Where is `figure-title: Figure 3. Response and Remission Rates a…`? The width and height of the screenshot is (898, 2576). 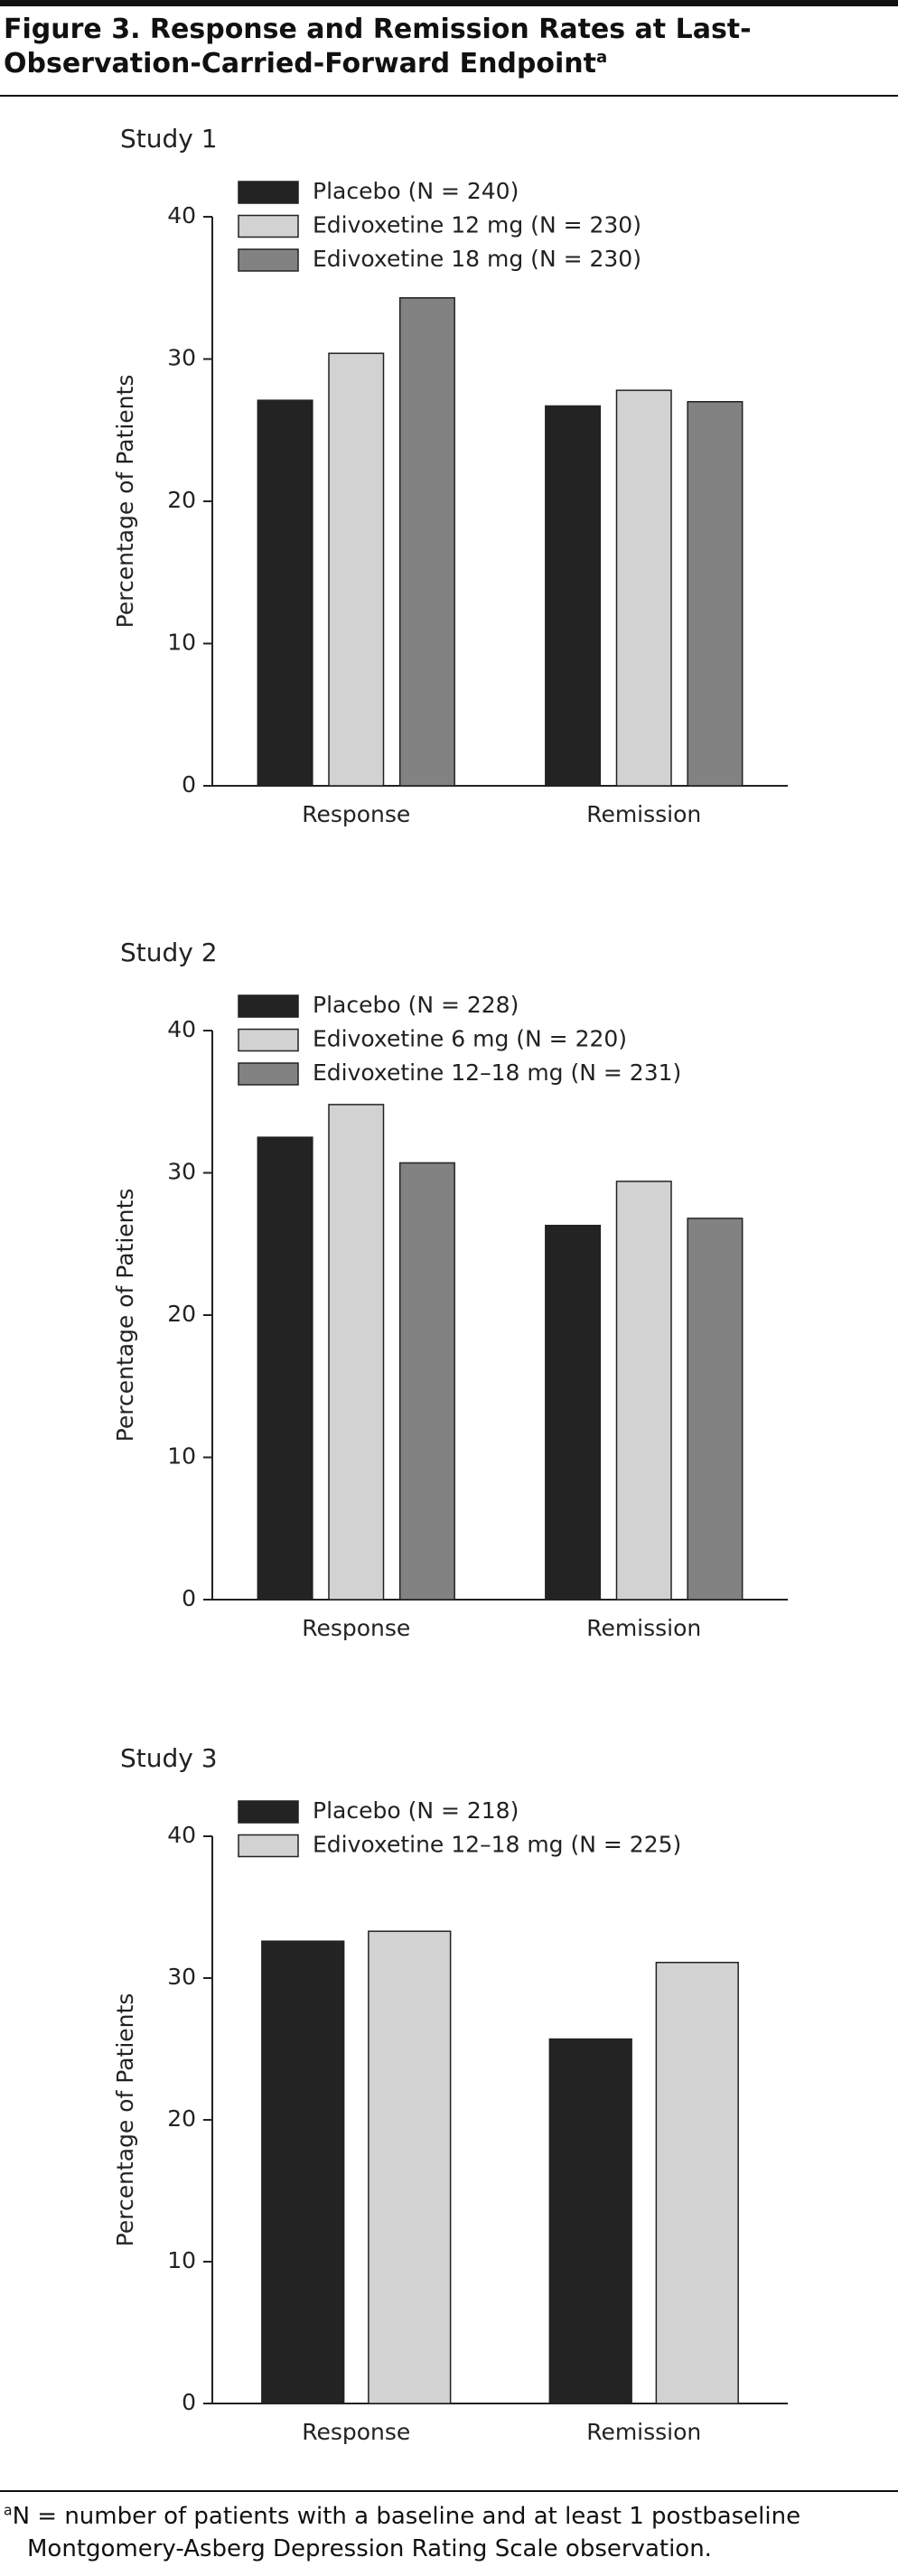
figure-title: Figure 3. Response and Remission Rates a… is located at coordinates (447, 47).